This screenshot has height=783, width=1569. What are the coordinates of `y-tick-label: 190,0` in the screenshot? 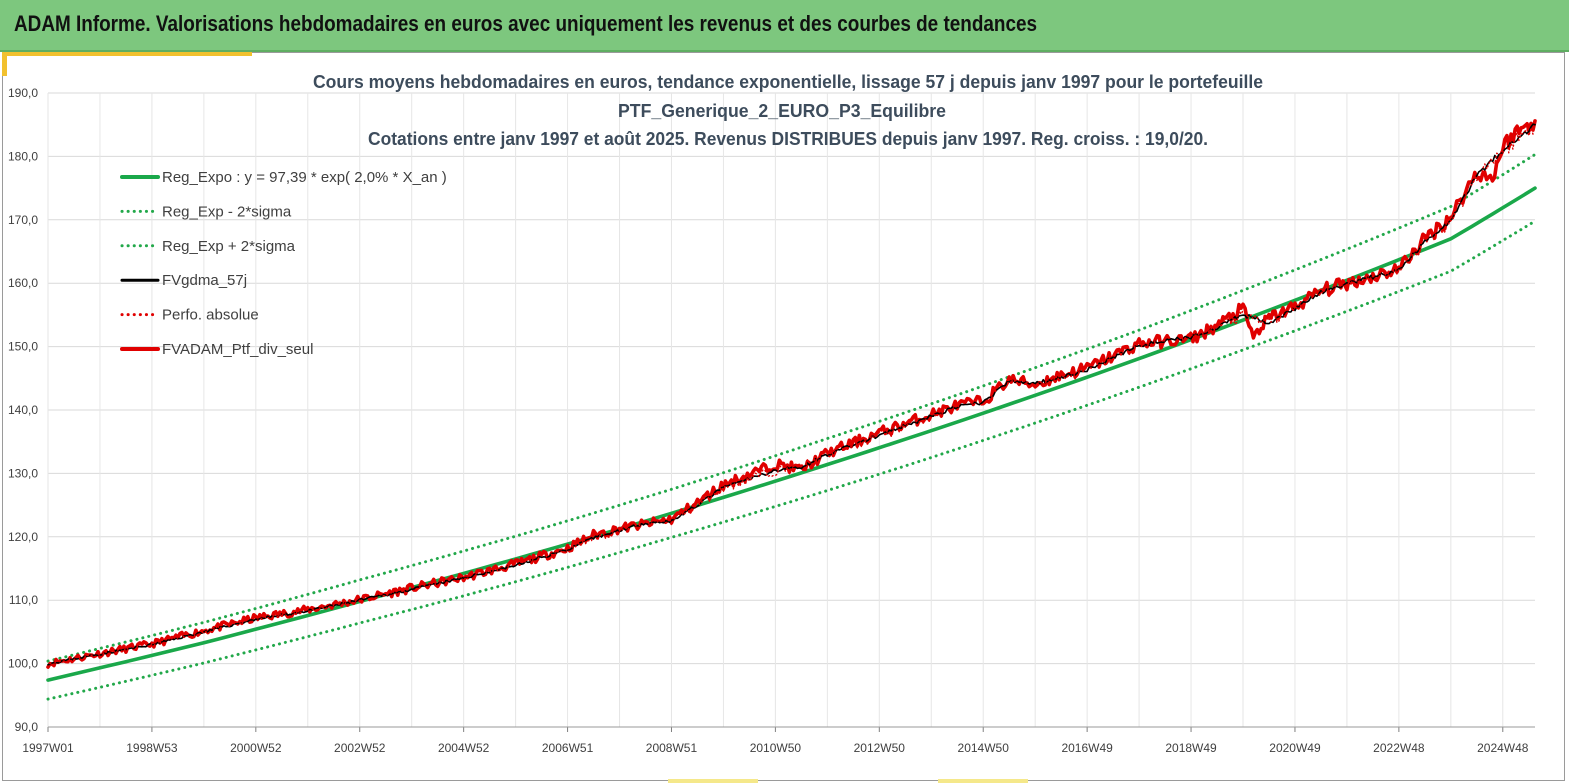 It's located at (23, 93).